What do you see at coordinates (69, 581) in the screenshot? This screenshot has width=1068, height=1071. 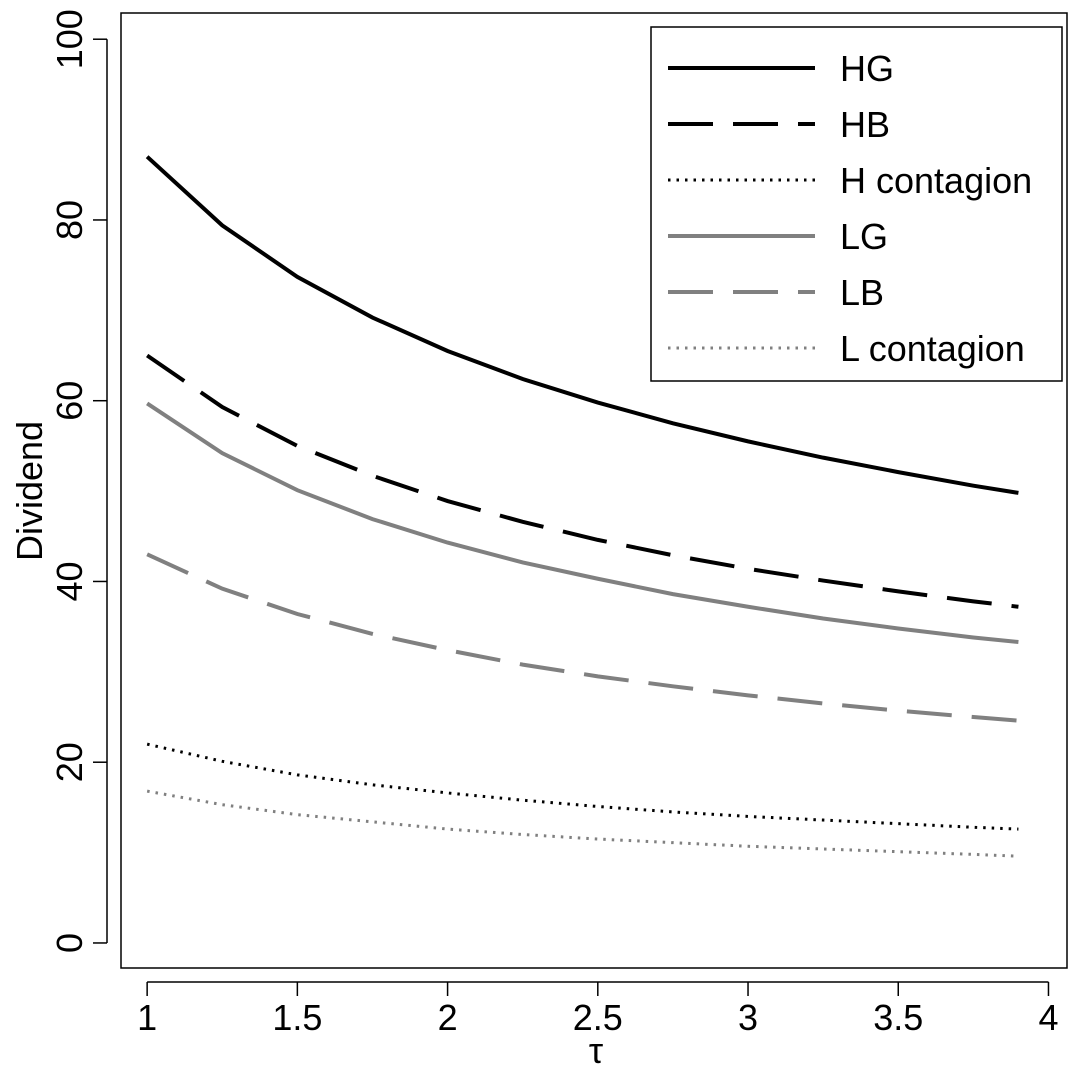 I see `y-tick-label: 40` at bounding box center [69, 581].